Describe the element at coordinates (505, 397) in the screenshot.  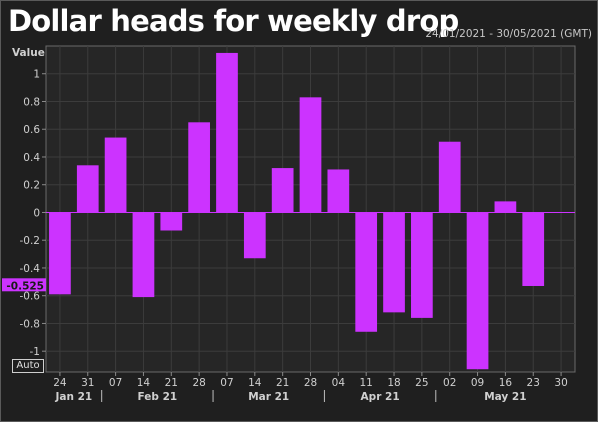
I see `month-label: May 21` at that location.